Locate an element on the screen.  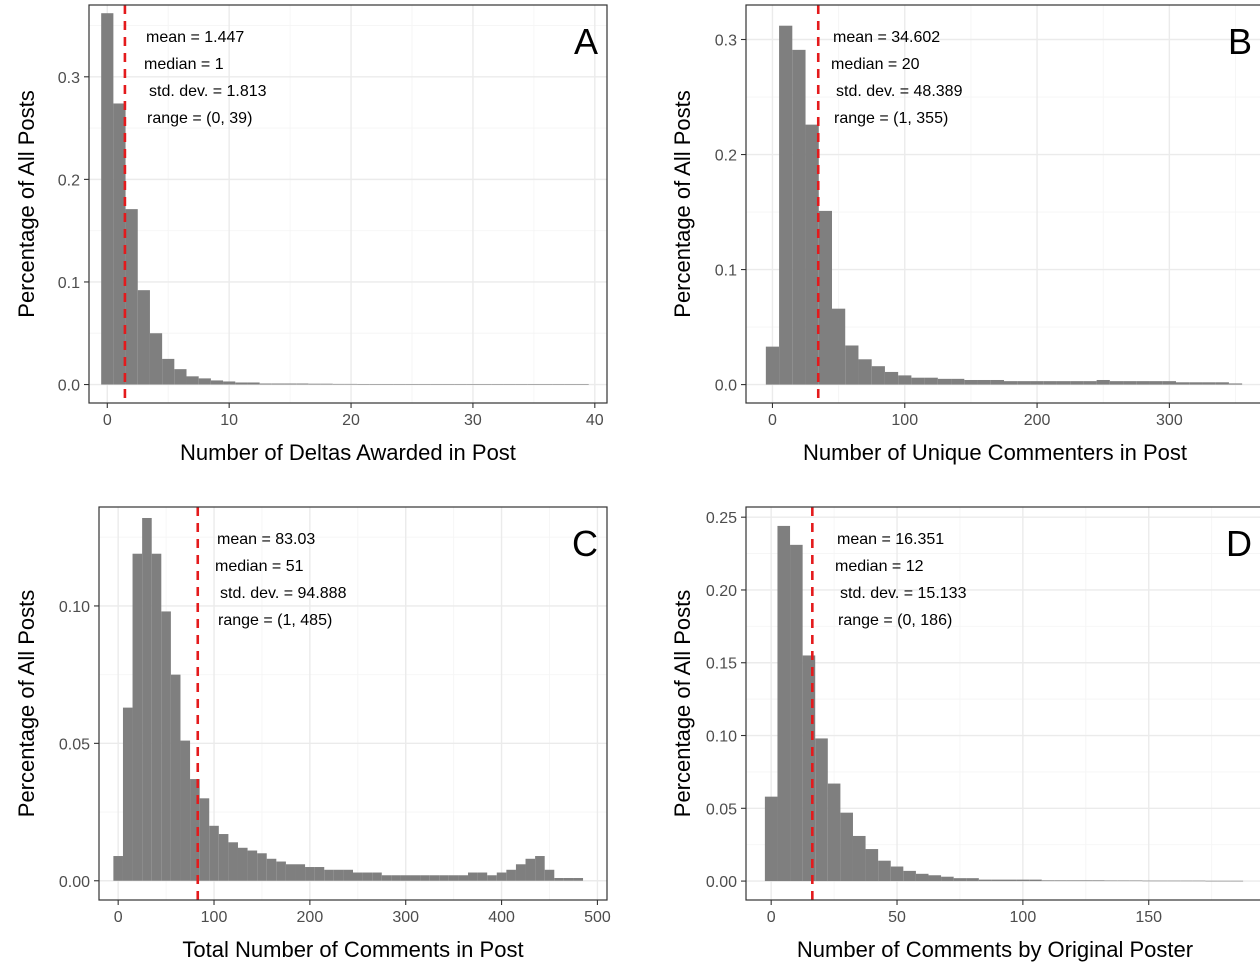
stat-annotation: std. dev. = 15.133 is located at coordinates (903, 593).